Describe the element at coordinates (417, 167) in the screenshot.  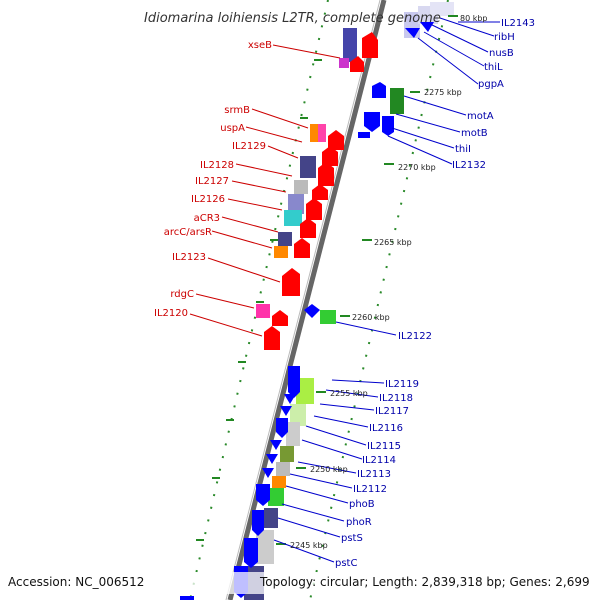
I see `scale-label: 2270 kbp` at that location.